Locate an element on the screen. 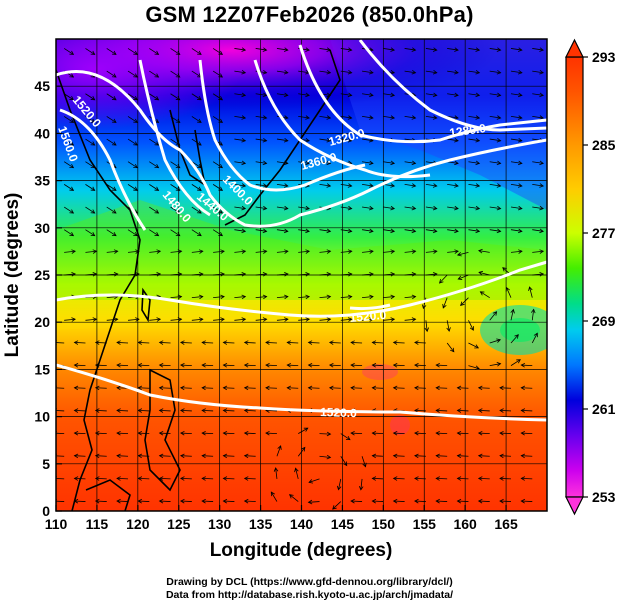 The width and height of the screenshot is (619, 605). x-tick-label: 110 is located at coordinates (56, 524).